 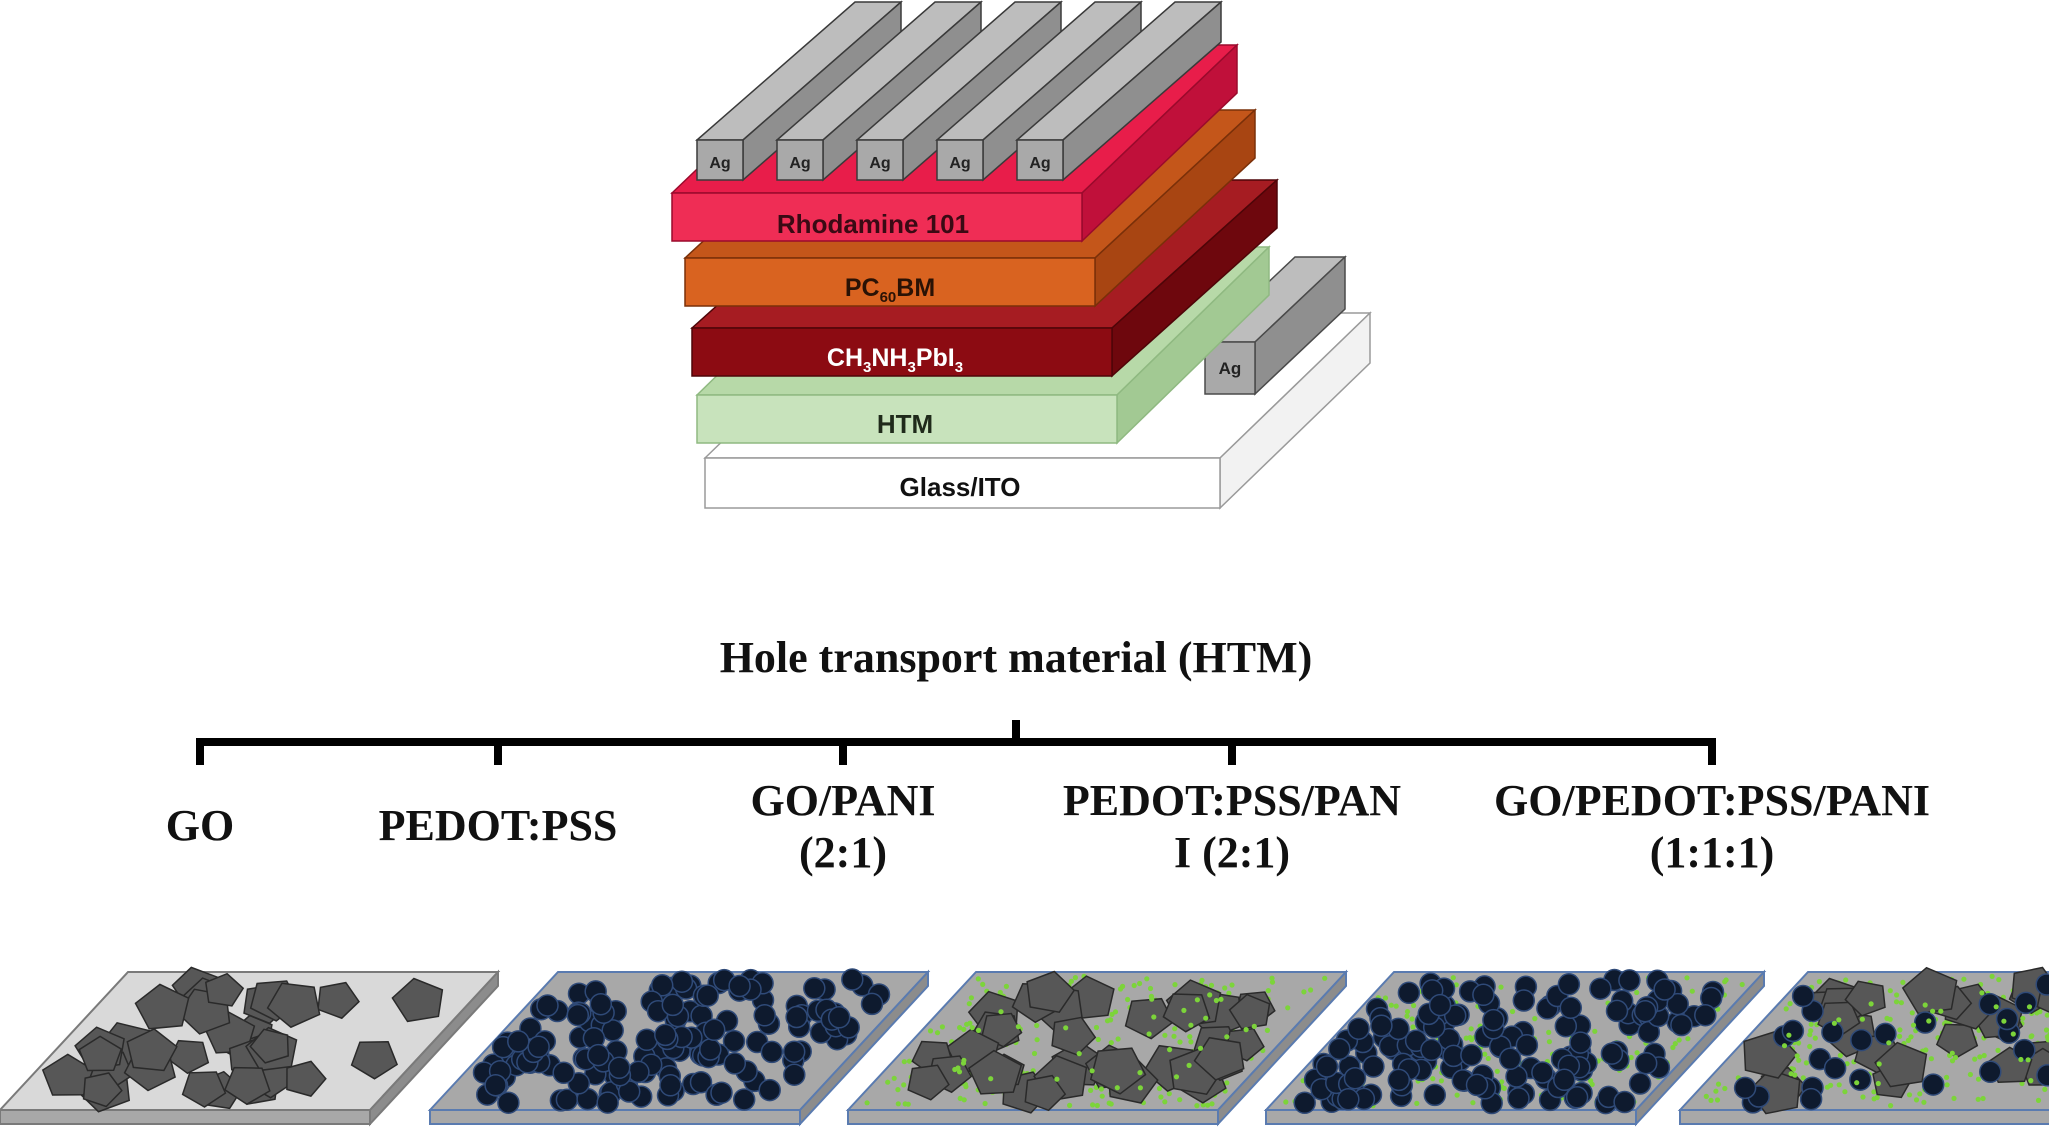 I want to click on ag-contact-label: Ag, so click(x=959, y=163).